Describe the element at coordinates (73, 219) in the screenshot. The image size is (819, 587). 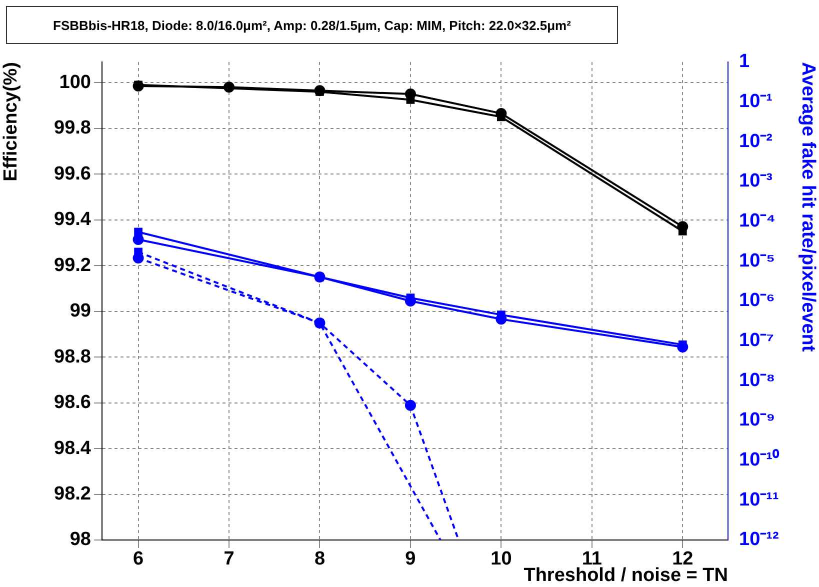
I see `y-tick-label: 99.4` at that location.